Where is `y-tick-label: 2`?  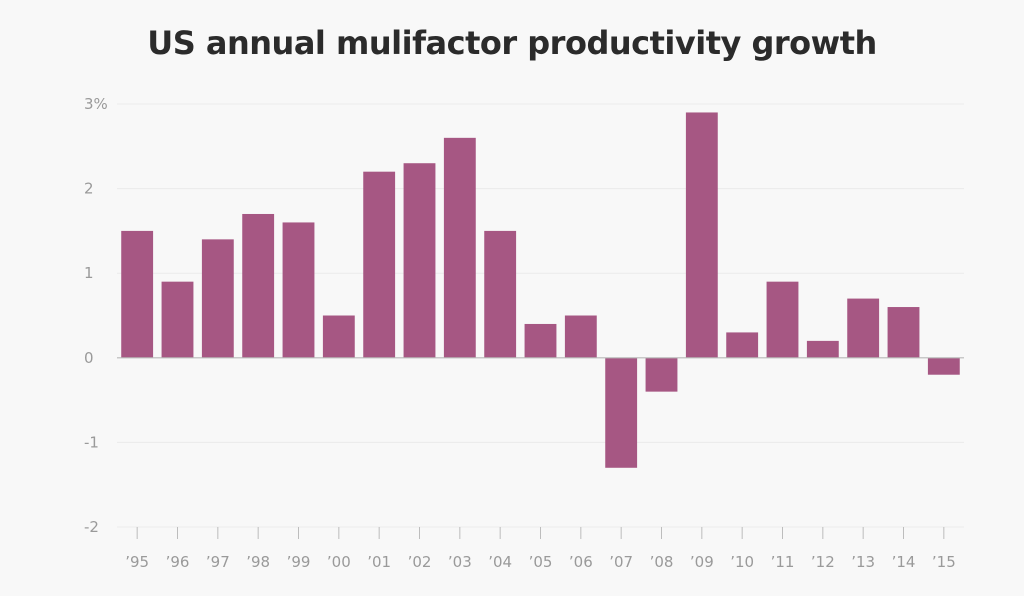
y-tick-label: 2 is located at coordinates (89, 189).